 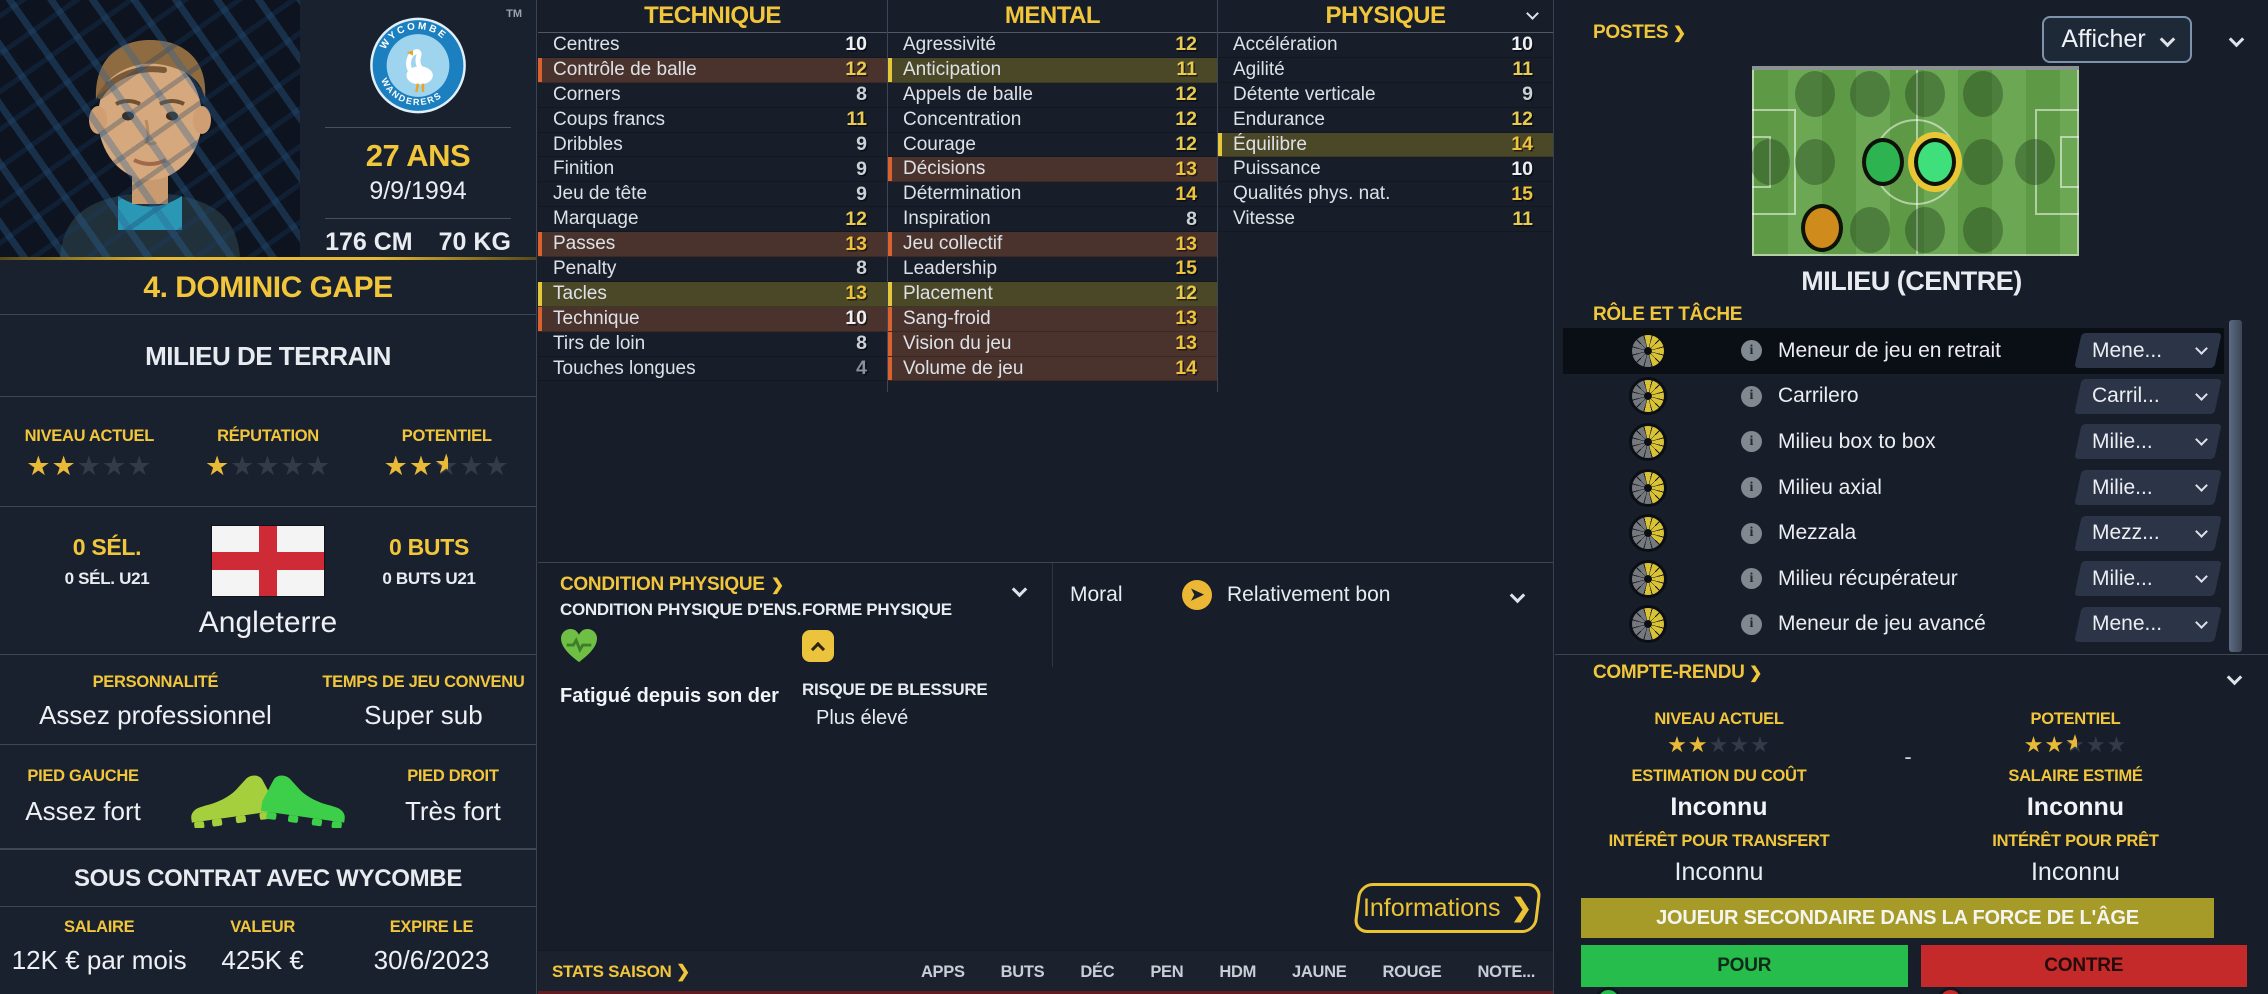 I want to click on goal-box-right, so click(x=2069, y=162).